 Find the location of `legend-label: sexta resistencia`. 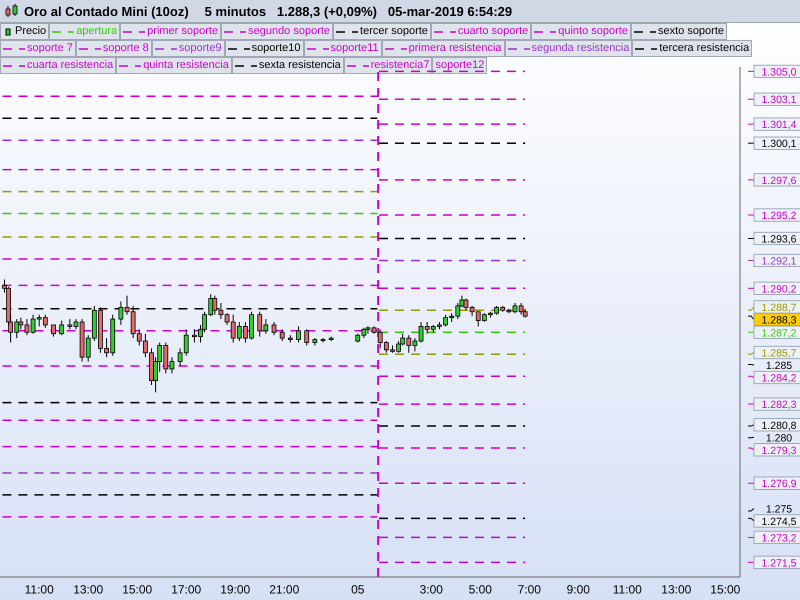

legend-label: sexta resistencia is located at coordinates (288, 65).